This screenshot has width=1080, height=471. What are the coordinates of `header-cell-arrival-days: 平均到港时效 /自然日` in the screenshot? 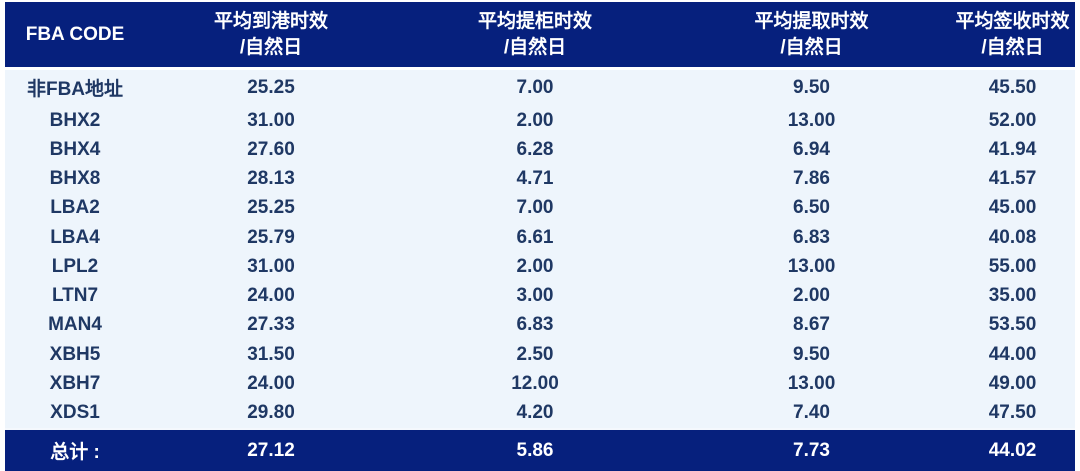 It's located at (271, 36).